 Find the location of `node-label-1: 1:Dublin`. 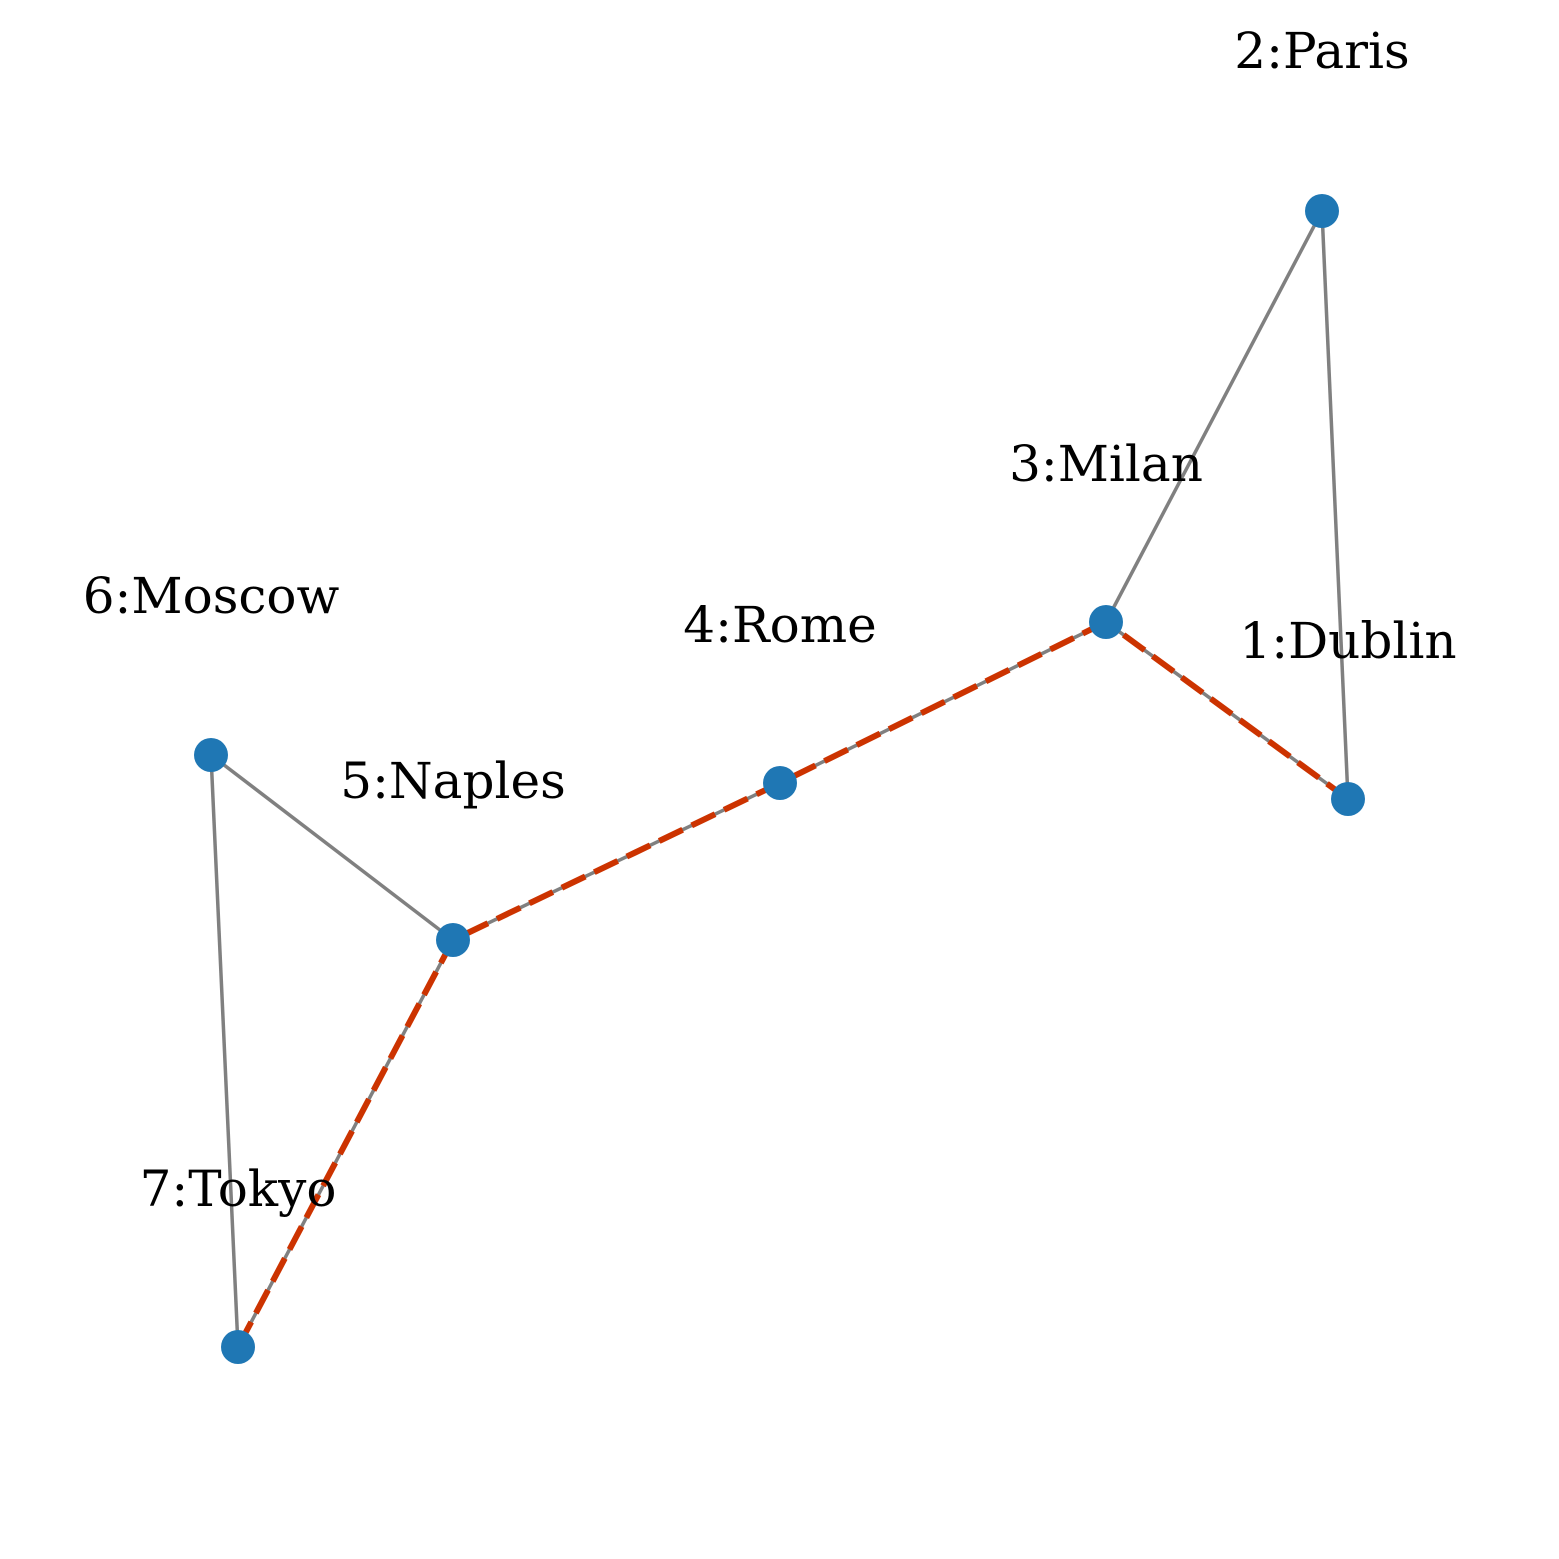

node-label-1: 1:Dublin is located at coordinates (1347, 641).